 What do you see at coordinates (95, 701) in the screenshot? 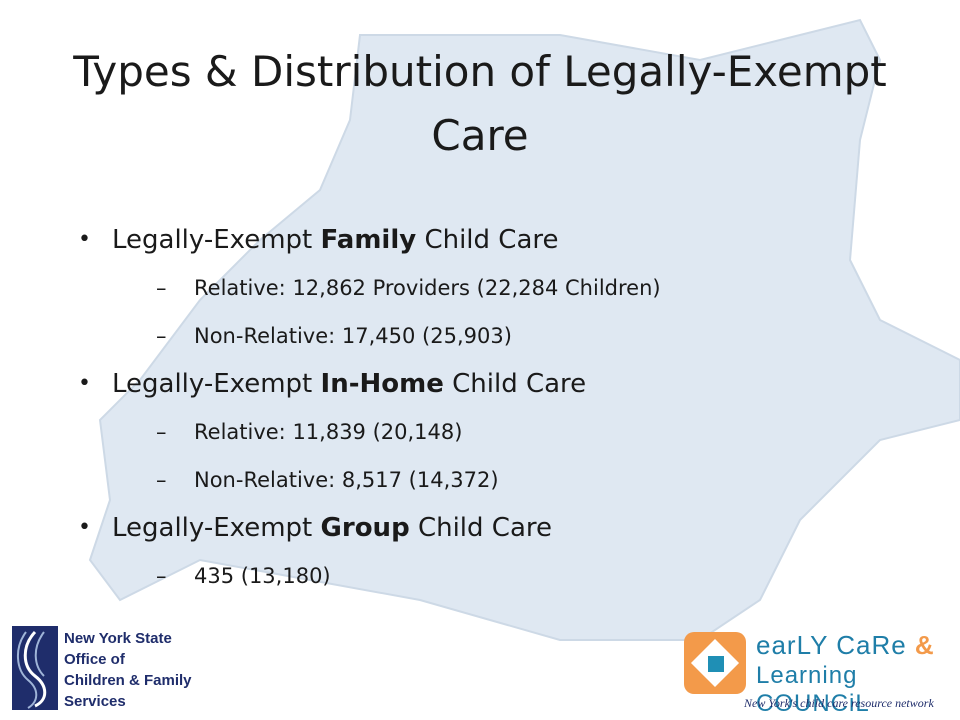
I see `ocfs-line-4: Services` at bounding box center [95, 701].